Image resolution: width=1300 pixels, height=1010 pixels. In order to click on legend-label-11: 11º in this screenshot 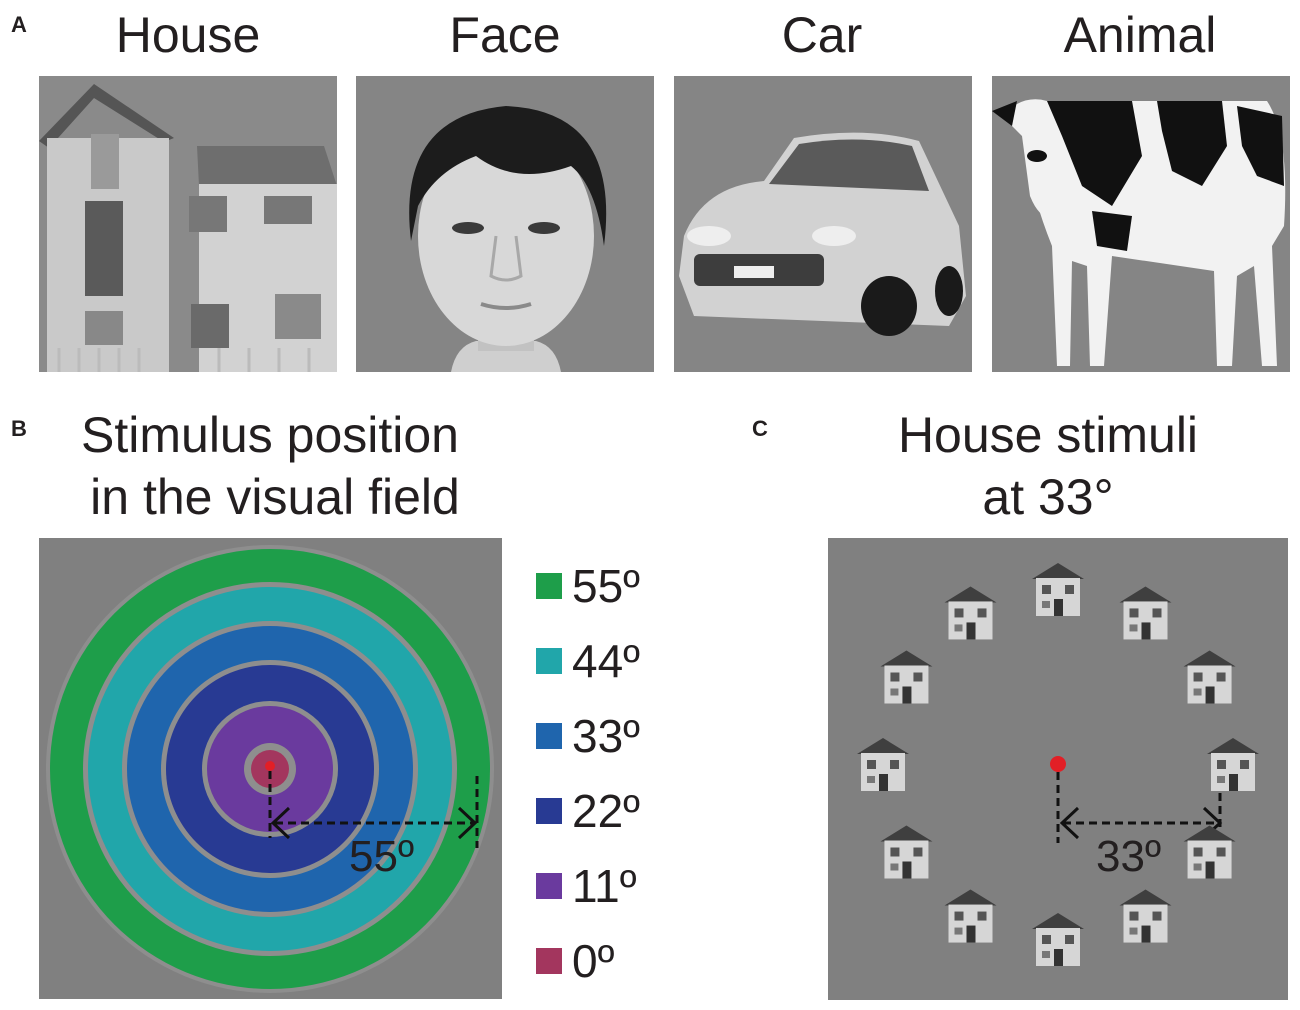, I will do `click(604, 886)`.